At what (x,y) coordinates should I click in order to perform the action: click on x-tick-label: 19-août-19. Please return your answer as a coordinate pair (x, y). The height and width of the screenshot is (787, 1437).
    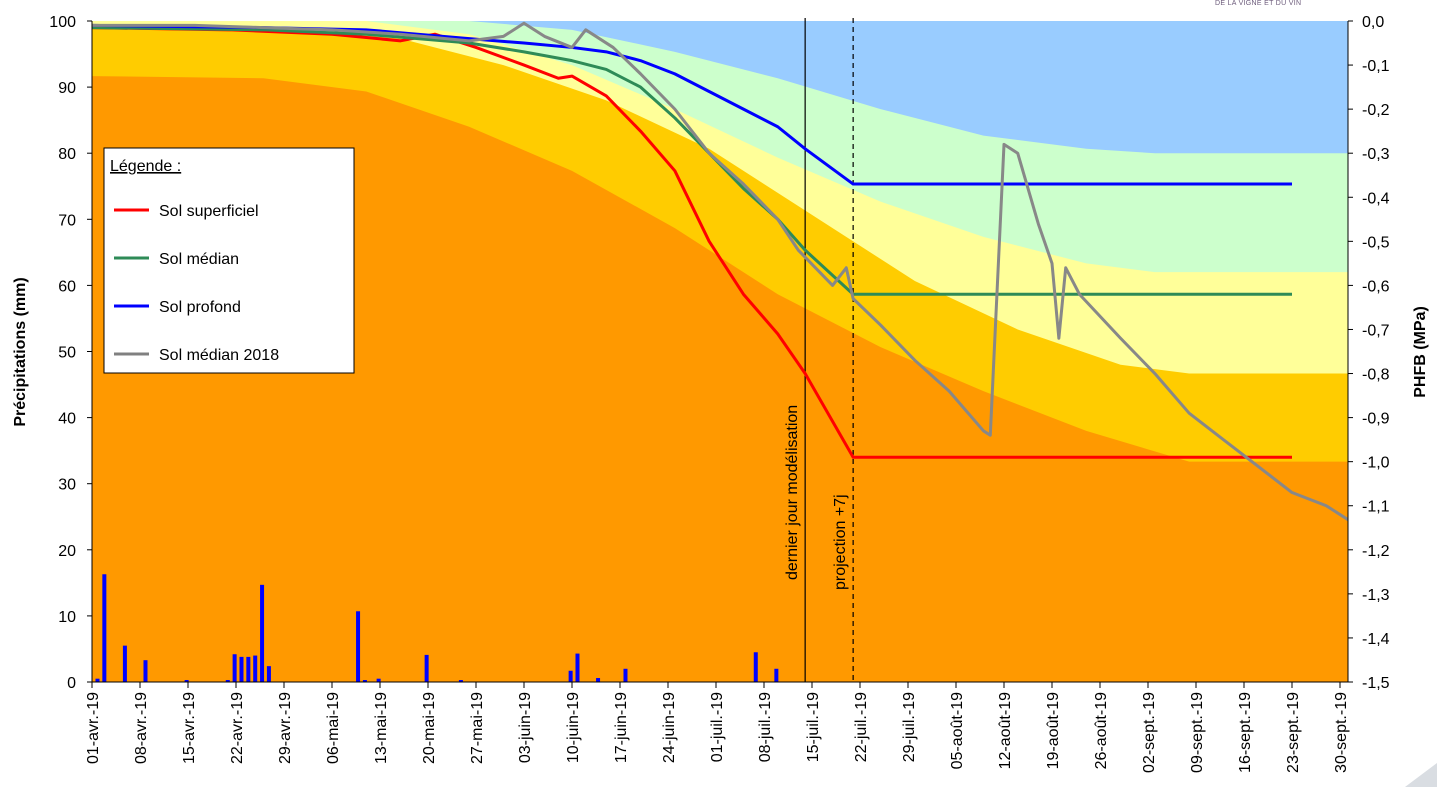
    Looking at the image, I should click on (1053, 730).